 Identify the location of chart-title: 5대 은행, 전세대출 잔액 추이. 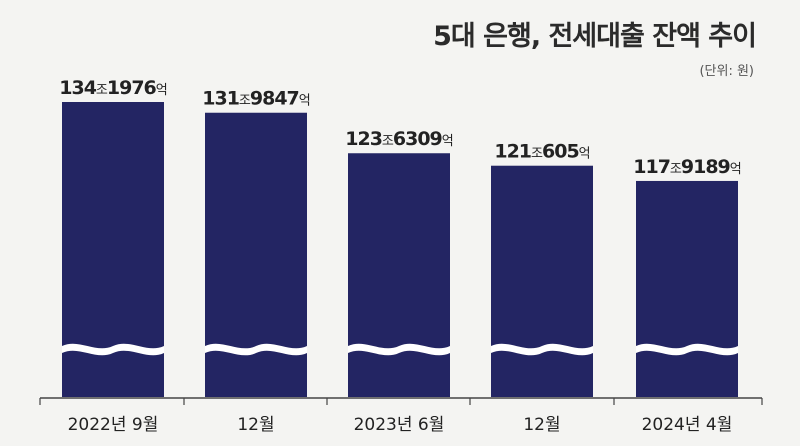
(595, 36).